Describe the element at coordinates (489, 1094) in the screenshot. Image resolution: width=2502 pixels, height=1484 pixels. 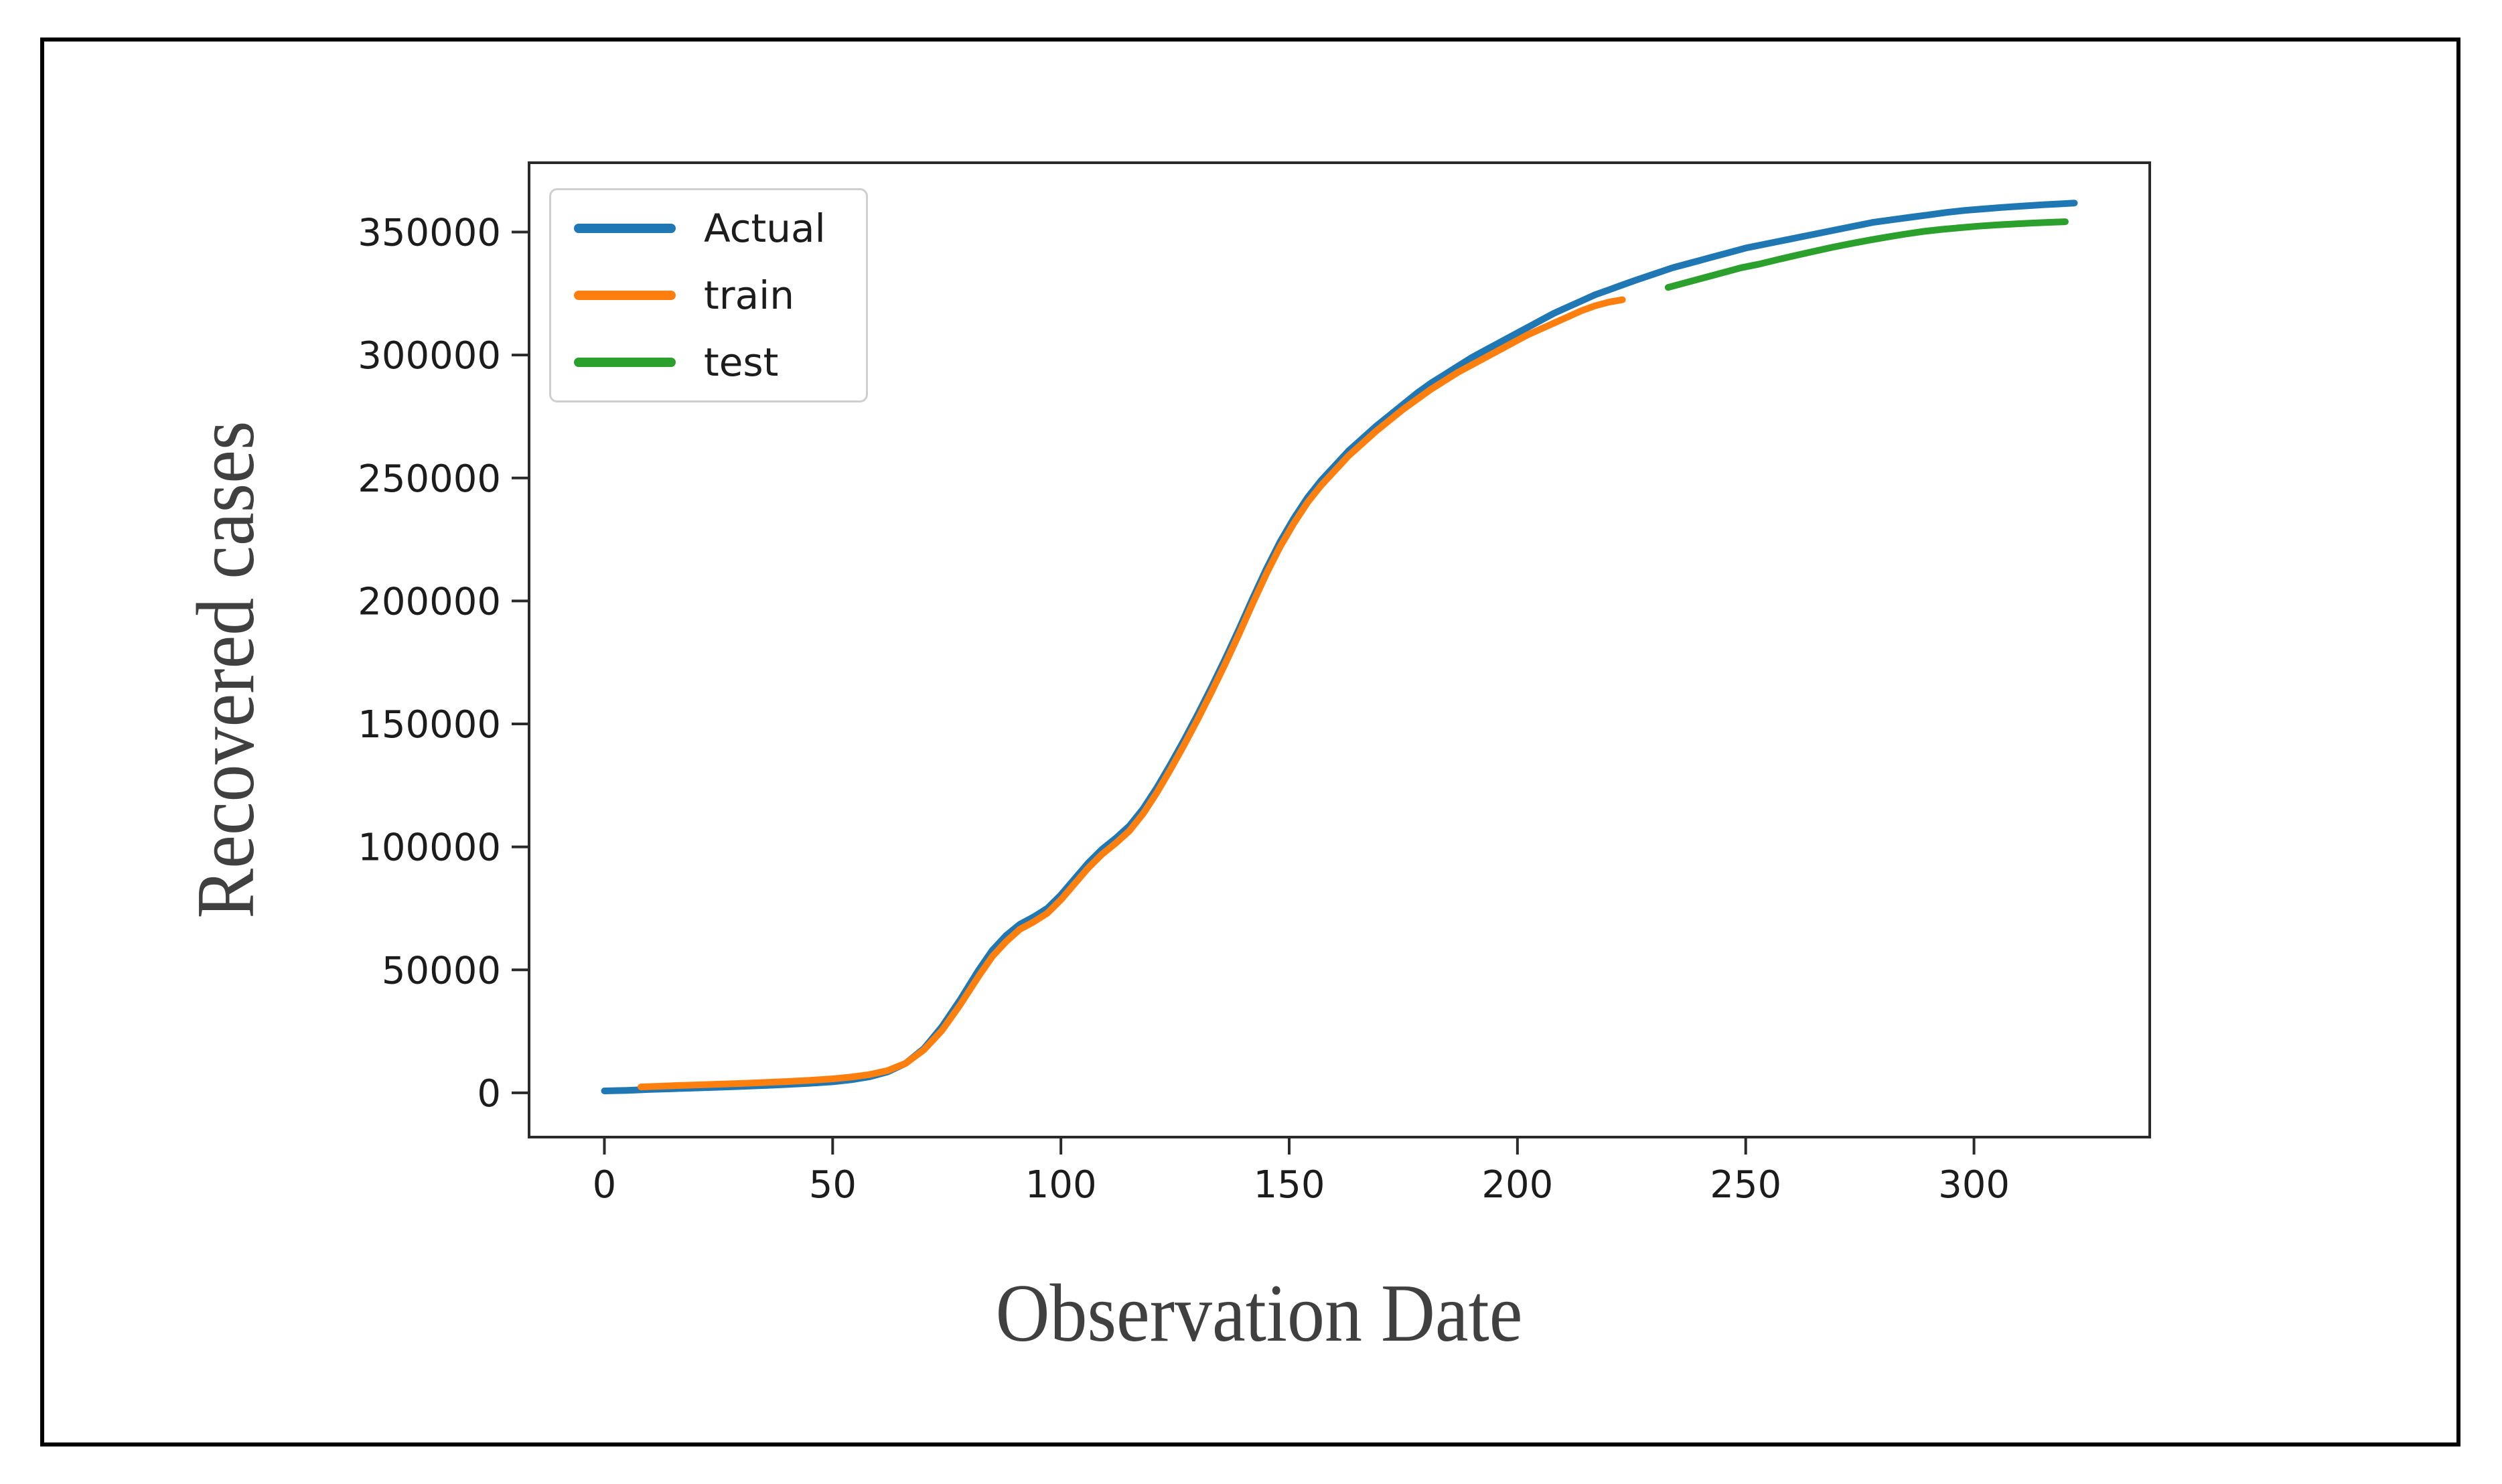
I see `y-tick-label: 0` at that location.